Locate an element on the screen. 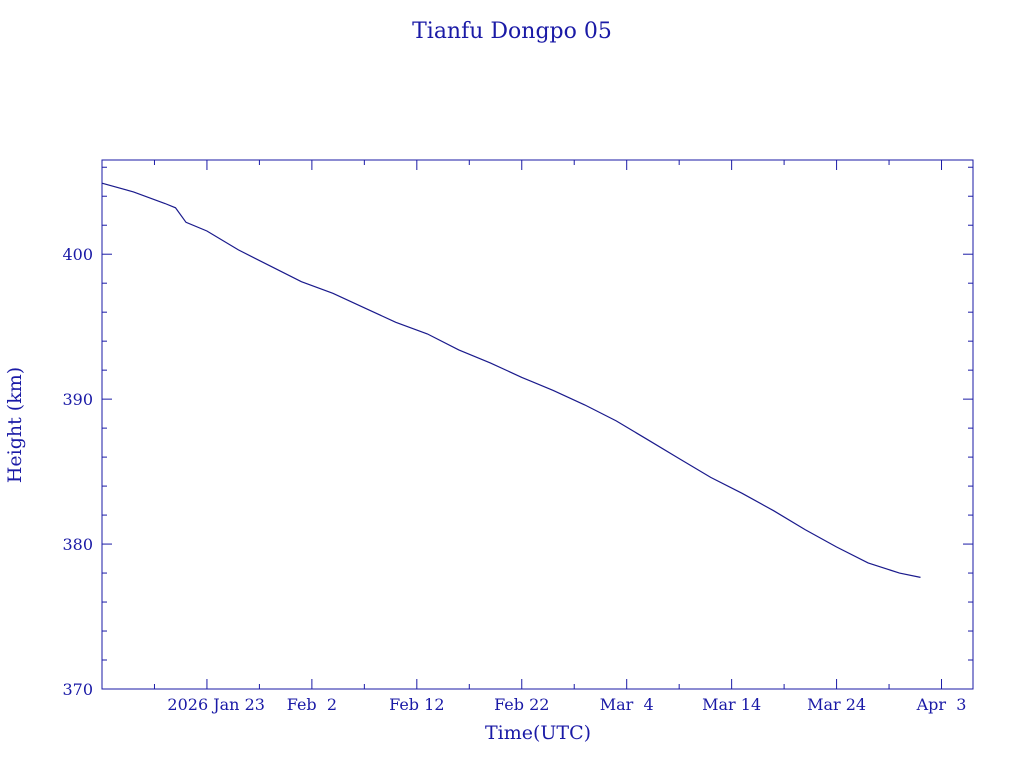  x-tick-label: Feb 22 is located at coordinates (521, 704).